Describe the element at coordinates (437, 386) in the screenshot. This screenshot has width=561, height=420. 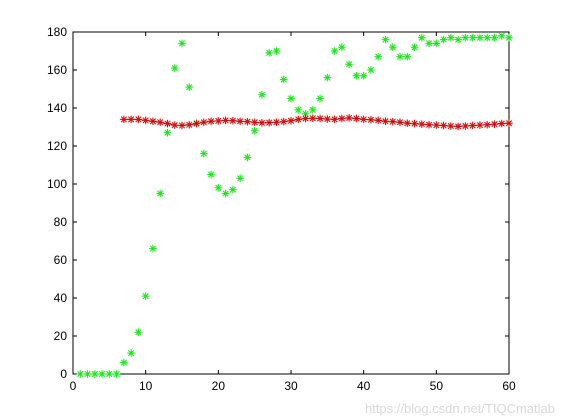
I see `x-tick-label: 50` at that location.